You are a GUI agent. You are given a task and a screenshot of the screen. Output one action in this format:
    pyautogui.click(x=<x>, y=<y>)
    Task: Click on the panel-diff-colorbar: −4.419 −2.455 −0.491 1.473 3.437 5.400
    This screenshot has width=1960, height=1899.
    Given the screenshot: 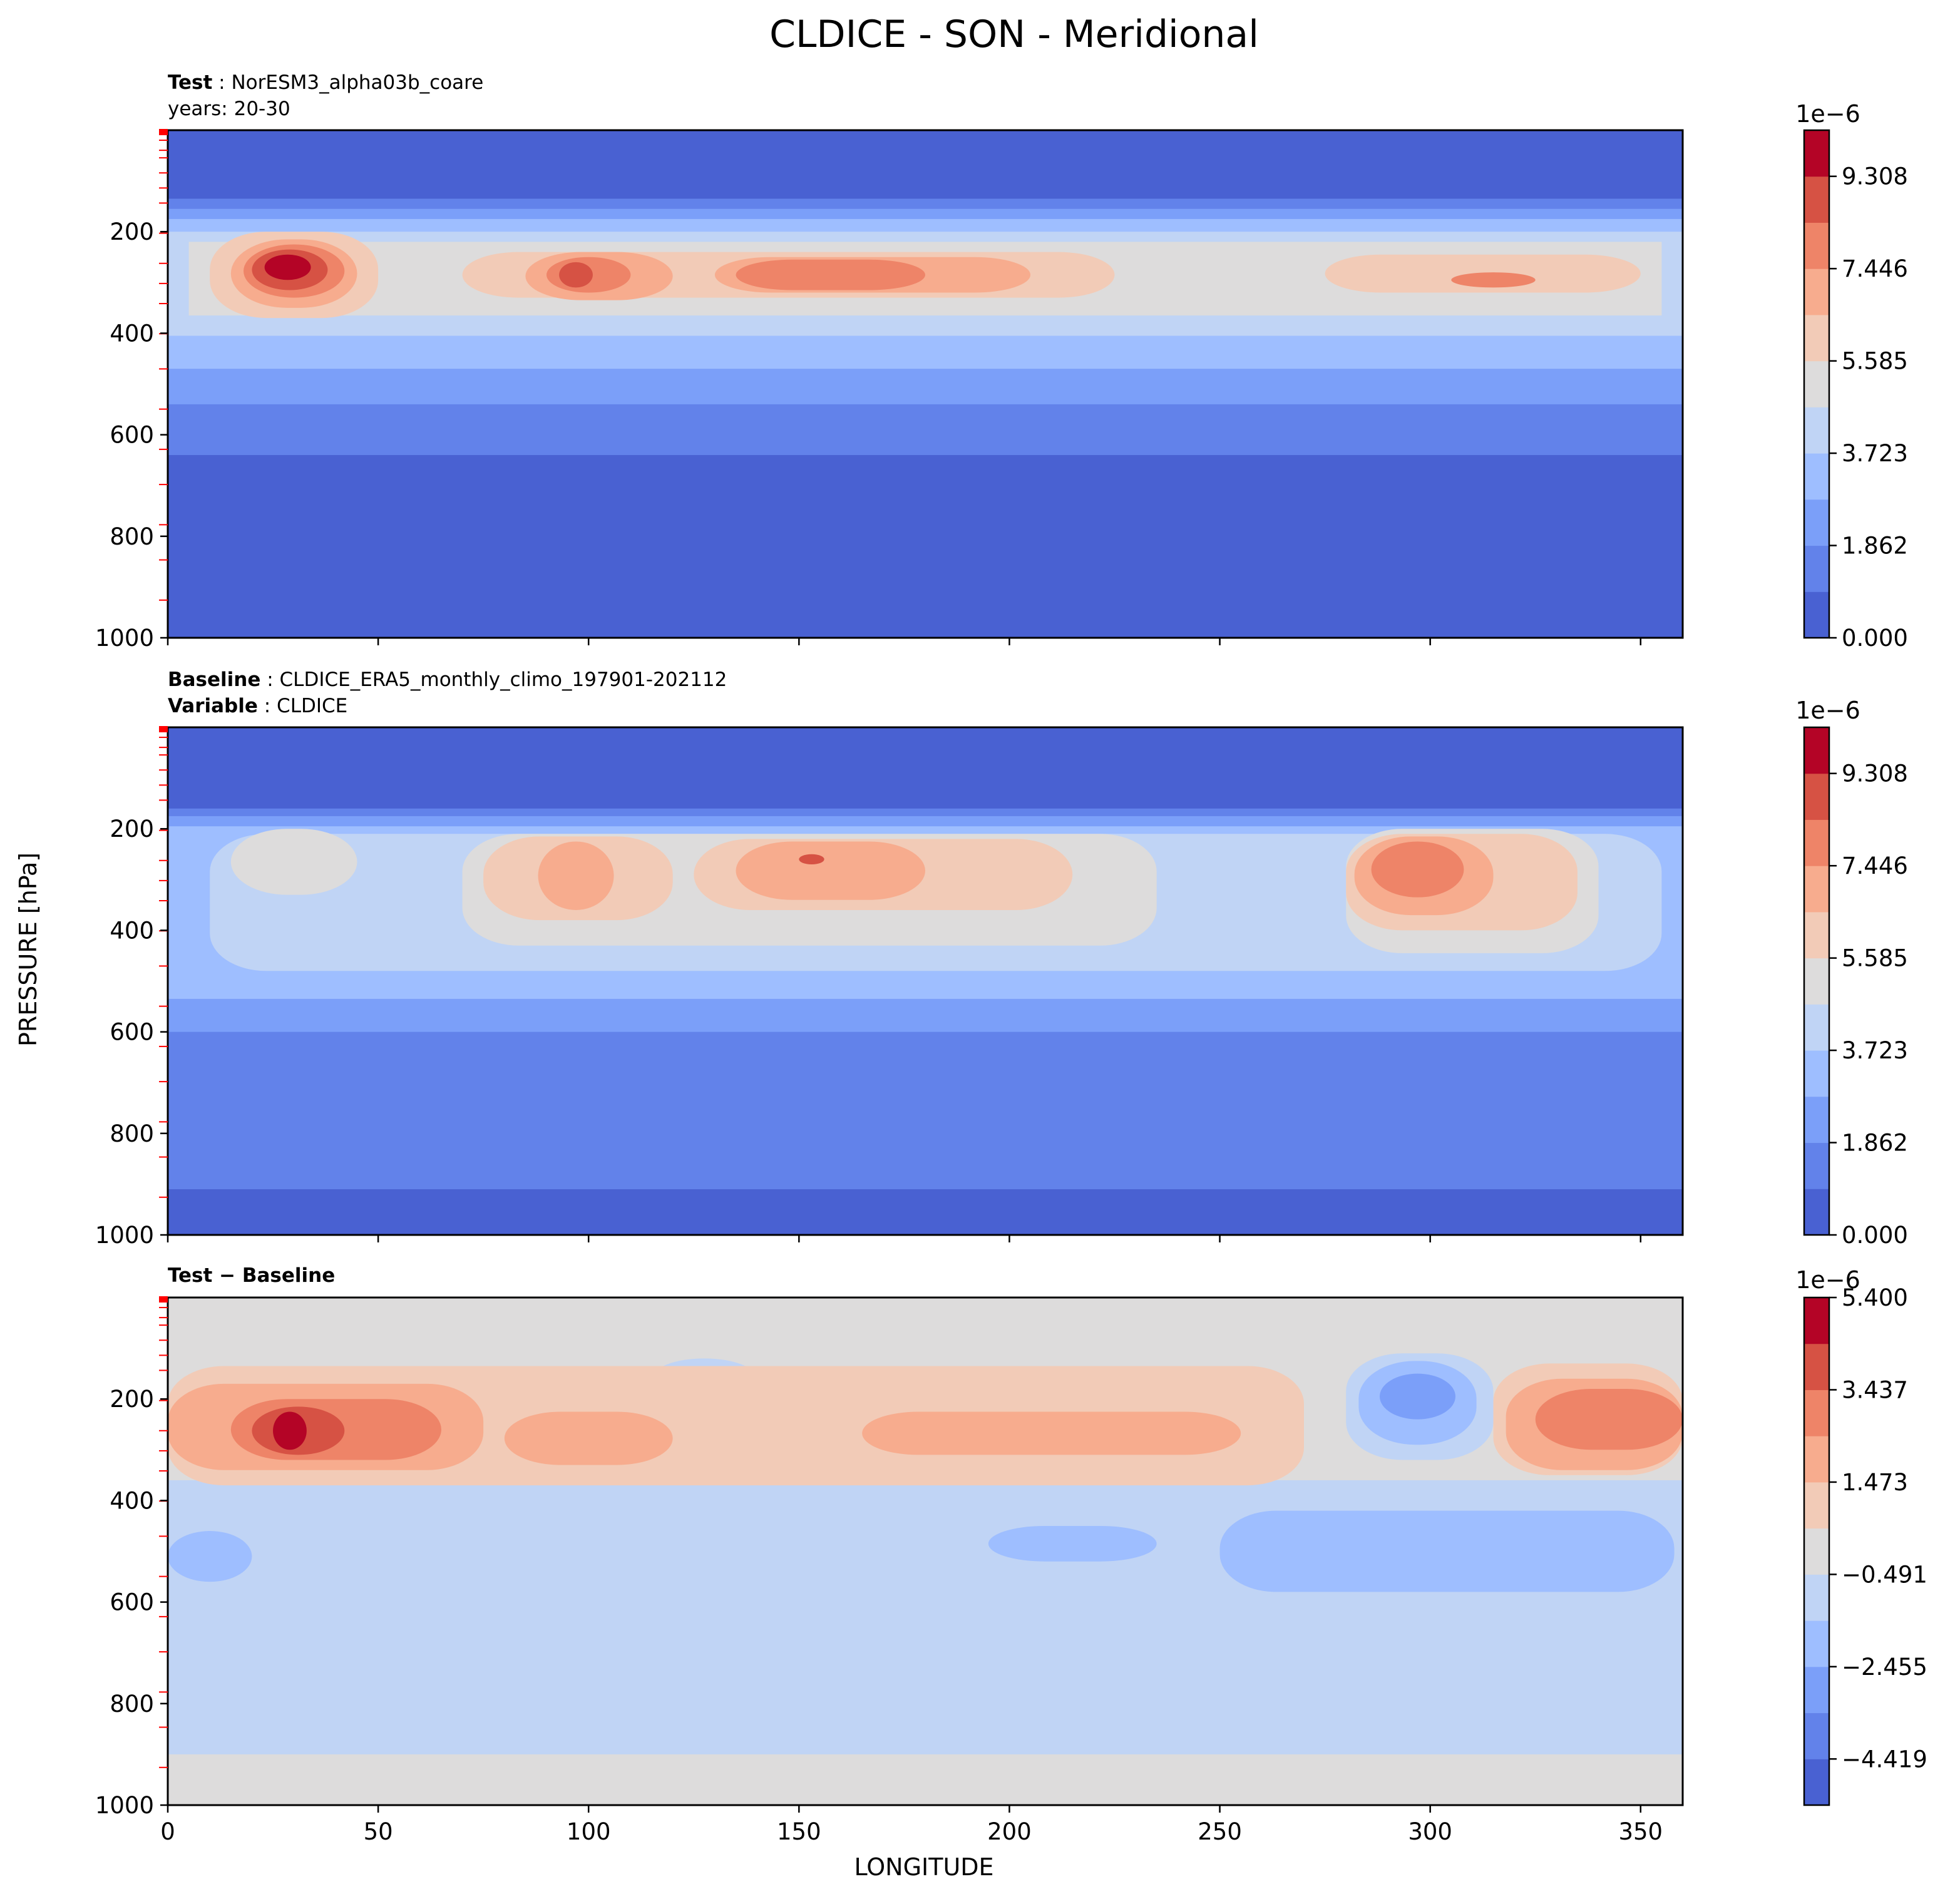 What is the action you would take?
    pyautogui.click(x=1865, y=1545)
    